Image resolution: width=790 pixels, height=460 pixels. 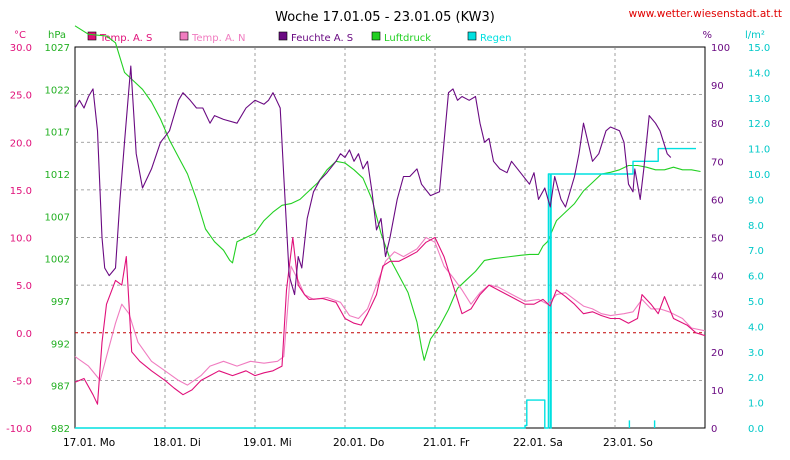 What do you see at coordinates (717, 200) in the screenshot?
I see `humidity-tick-label: 60` at bounding box center [717, 200].